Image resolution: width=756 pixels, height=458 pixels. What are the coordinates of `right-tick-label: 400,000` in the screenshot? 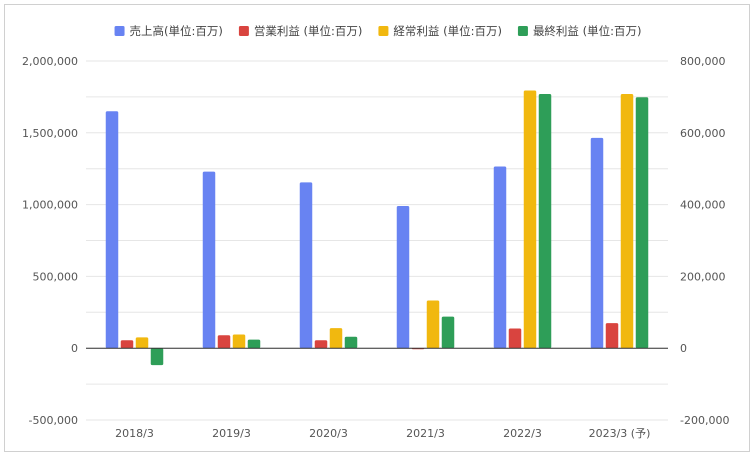 It's located at (703, 205).